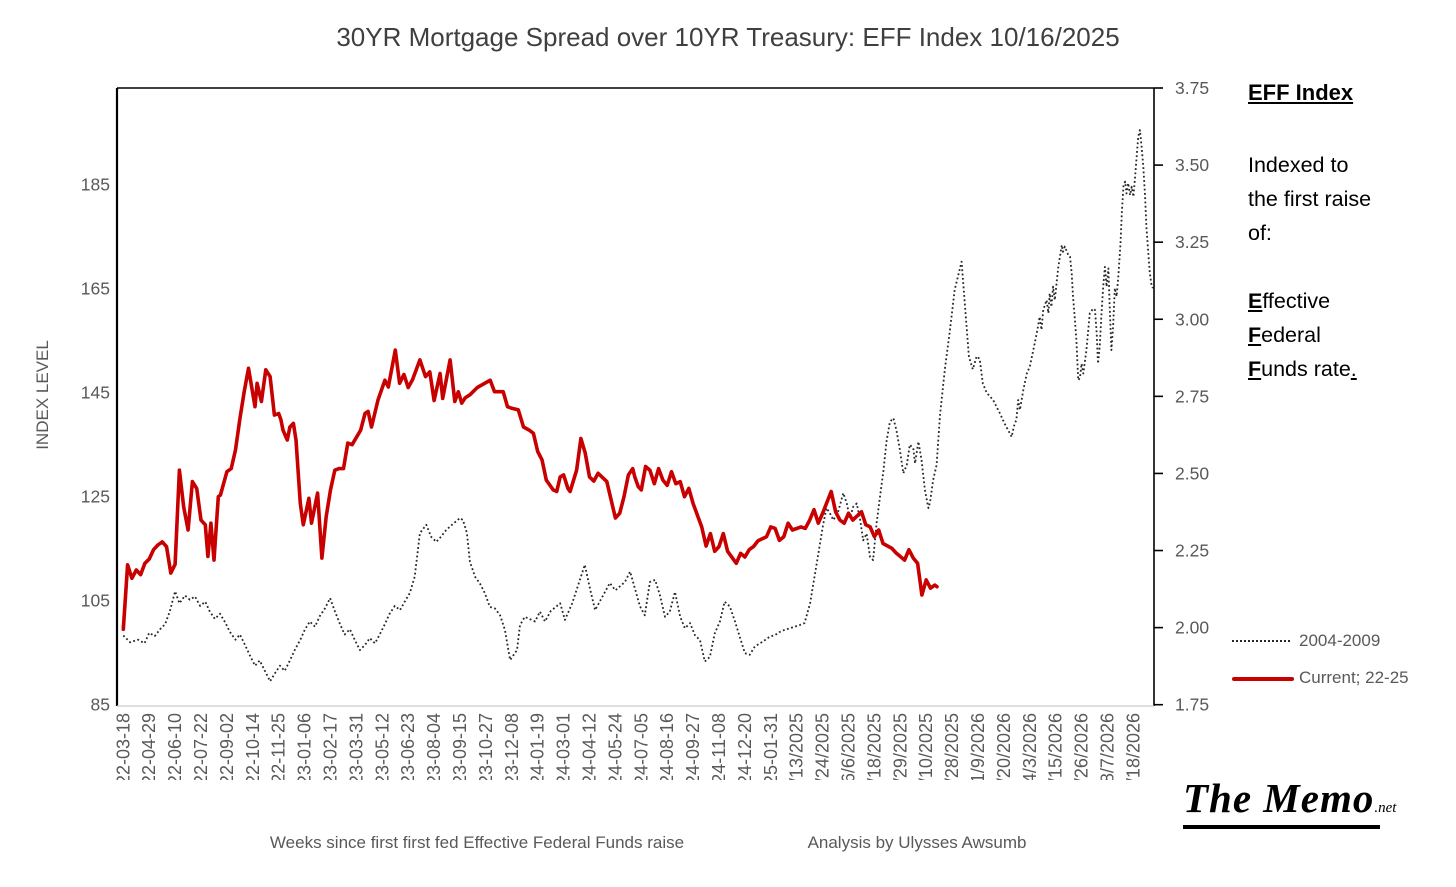 The width and height of the screenshot is (1456, 887). Describe the element at coordinates (305, 746) in the screenshot. I see `x-axis-tick-label: 2023-01-06` at that location.